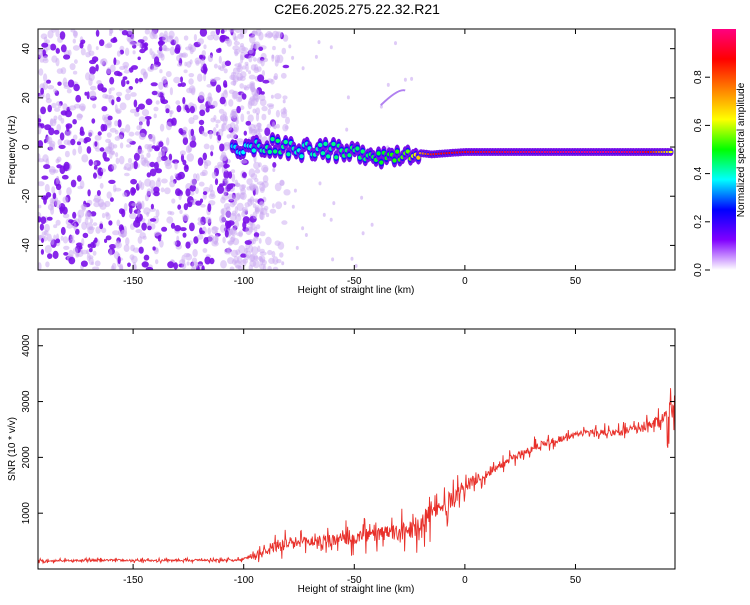  What do you see at coordinates (244, 580) in the screenshot?
I see `x-tick-label: -100` at bounding box center [244, 580].